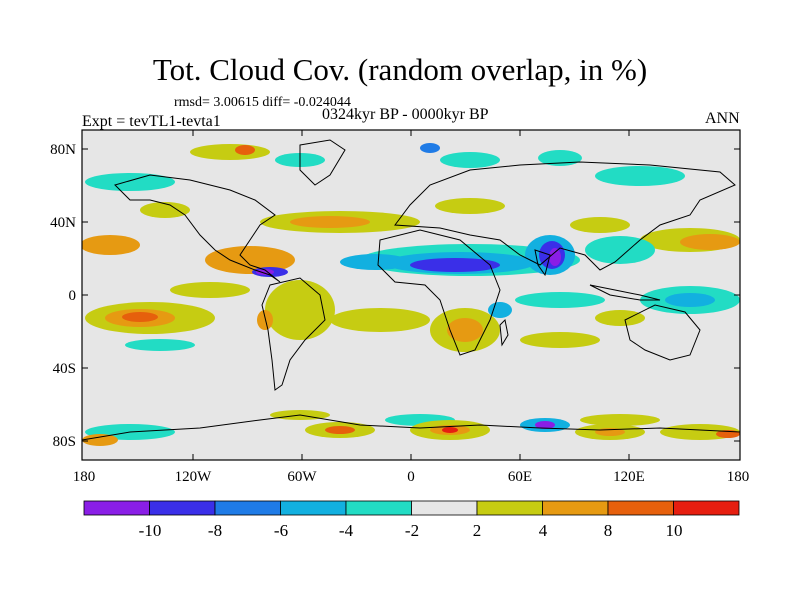  I want to click on colorbar-label: -10, so click(150, 530).